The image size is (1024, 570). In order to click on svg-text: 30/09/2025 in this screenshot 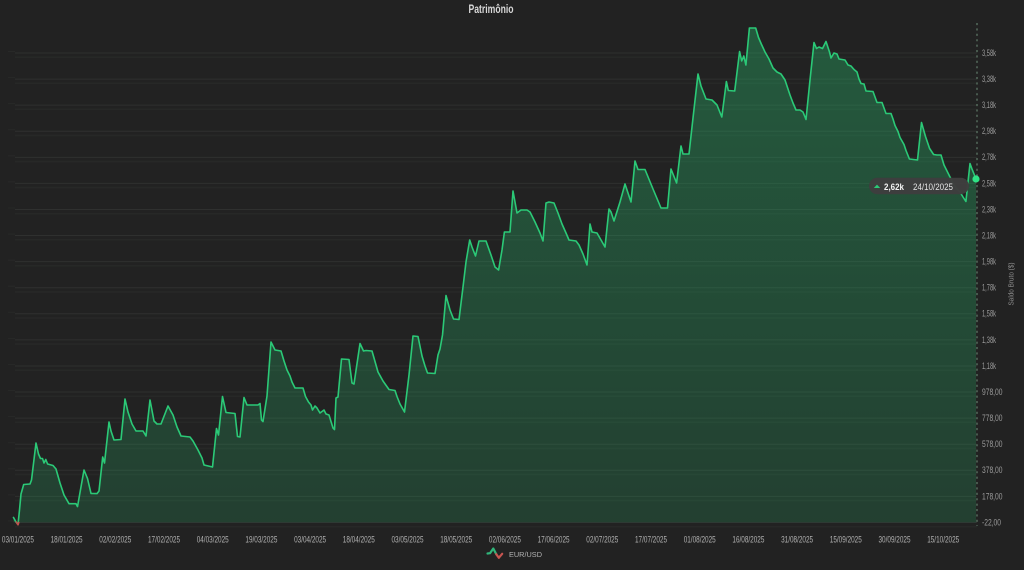, I will do `click(895, 540)`.